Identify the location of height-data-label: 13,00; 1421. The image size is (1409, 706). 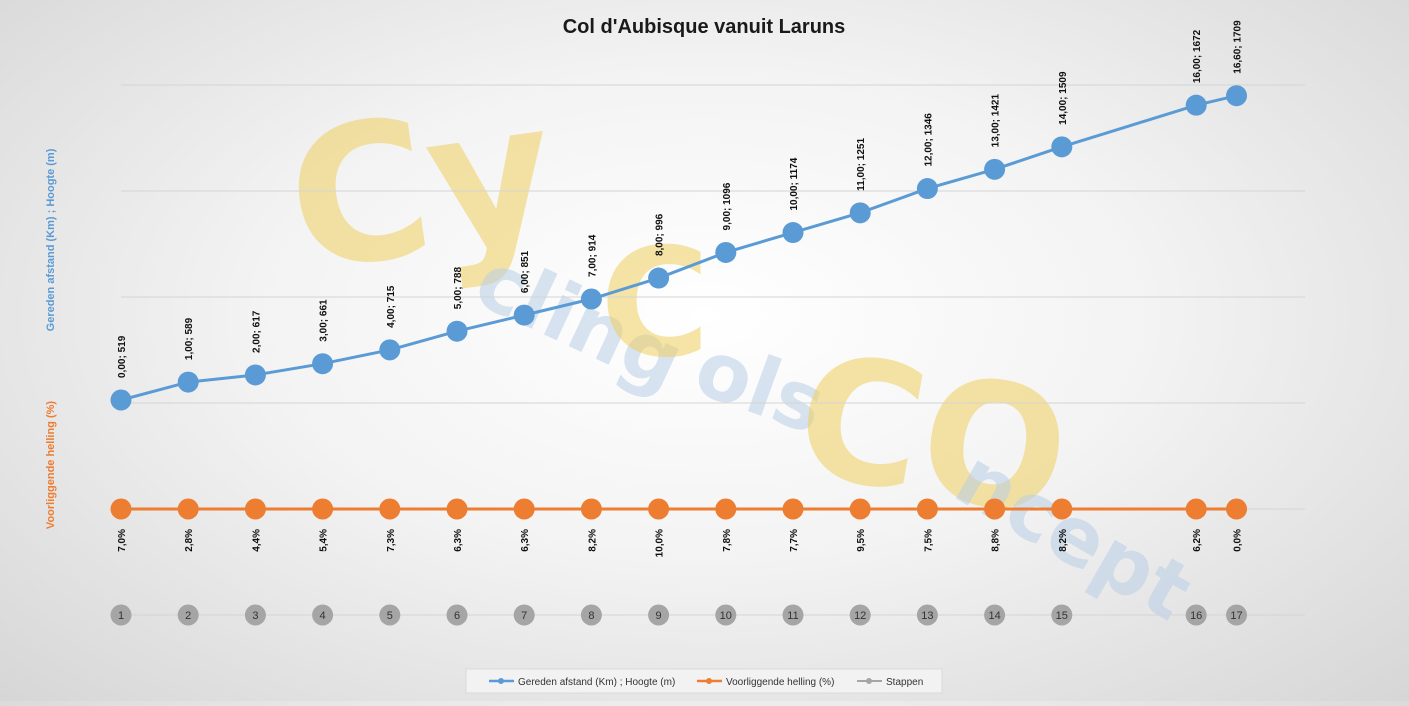
(996, 121).